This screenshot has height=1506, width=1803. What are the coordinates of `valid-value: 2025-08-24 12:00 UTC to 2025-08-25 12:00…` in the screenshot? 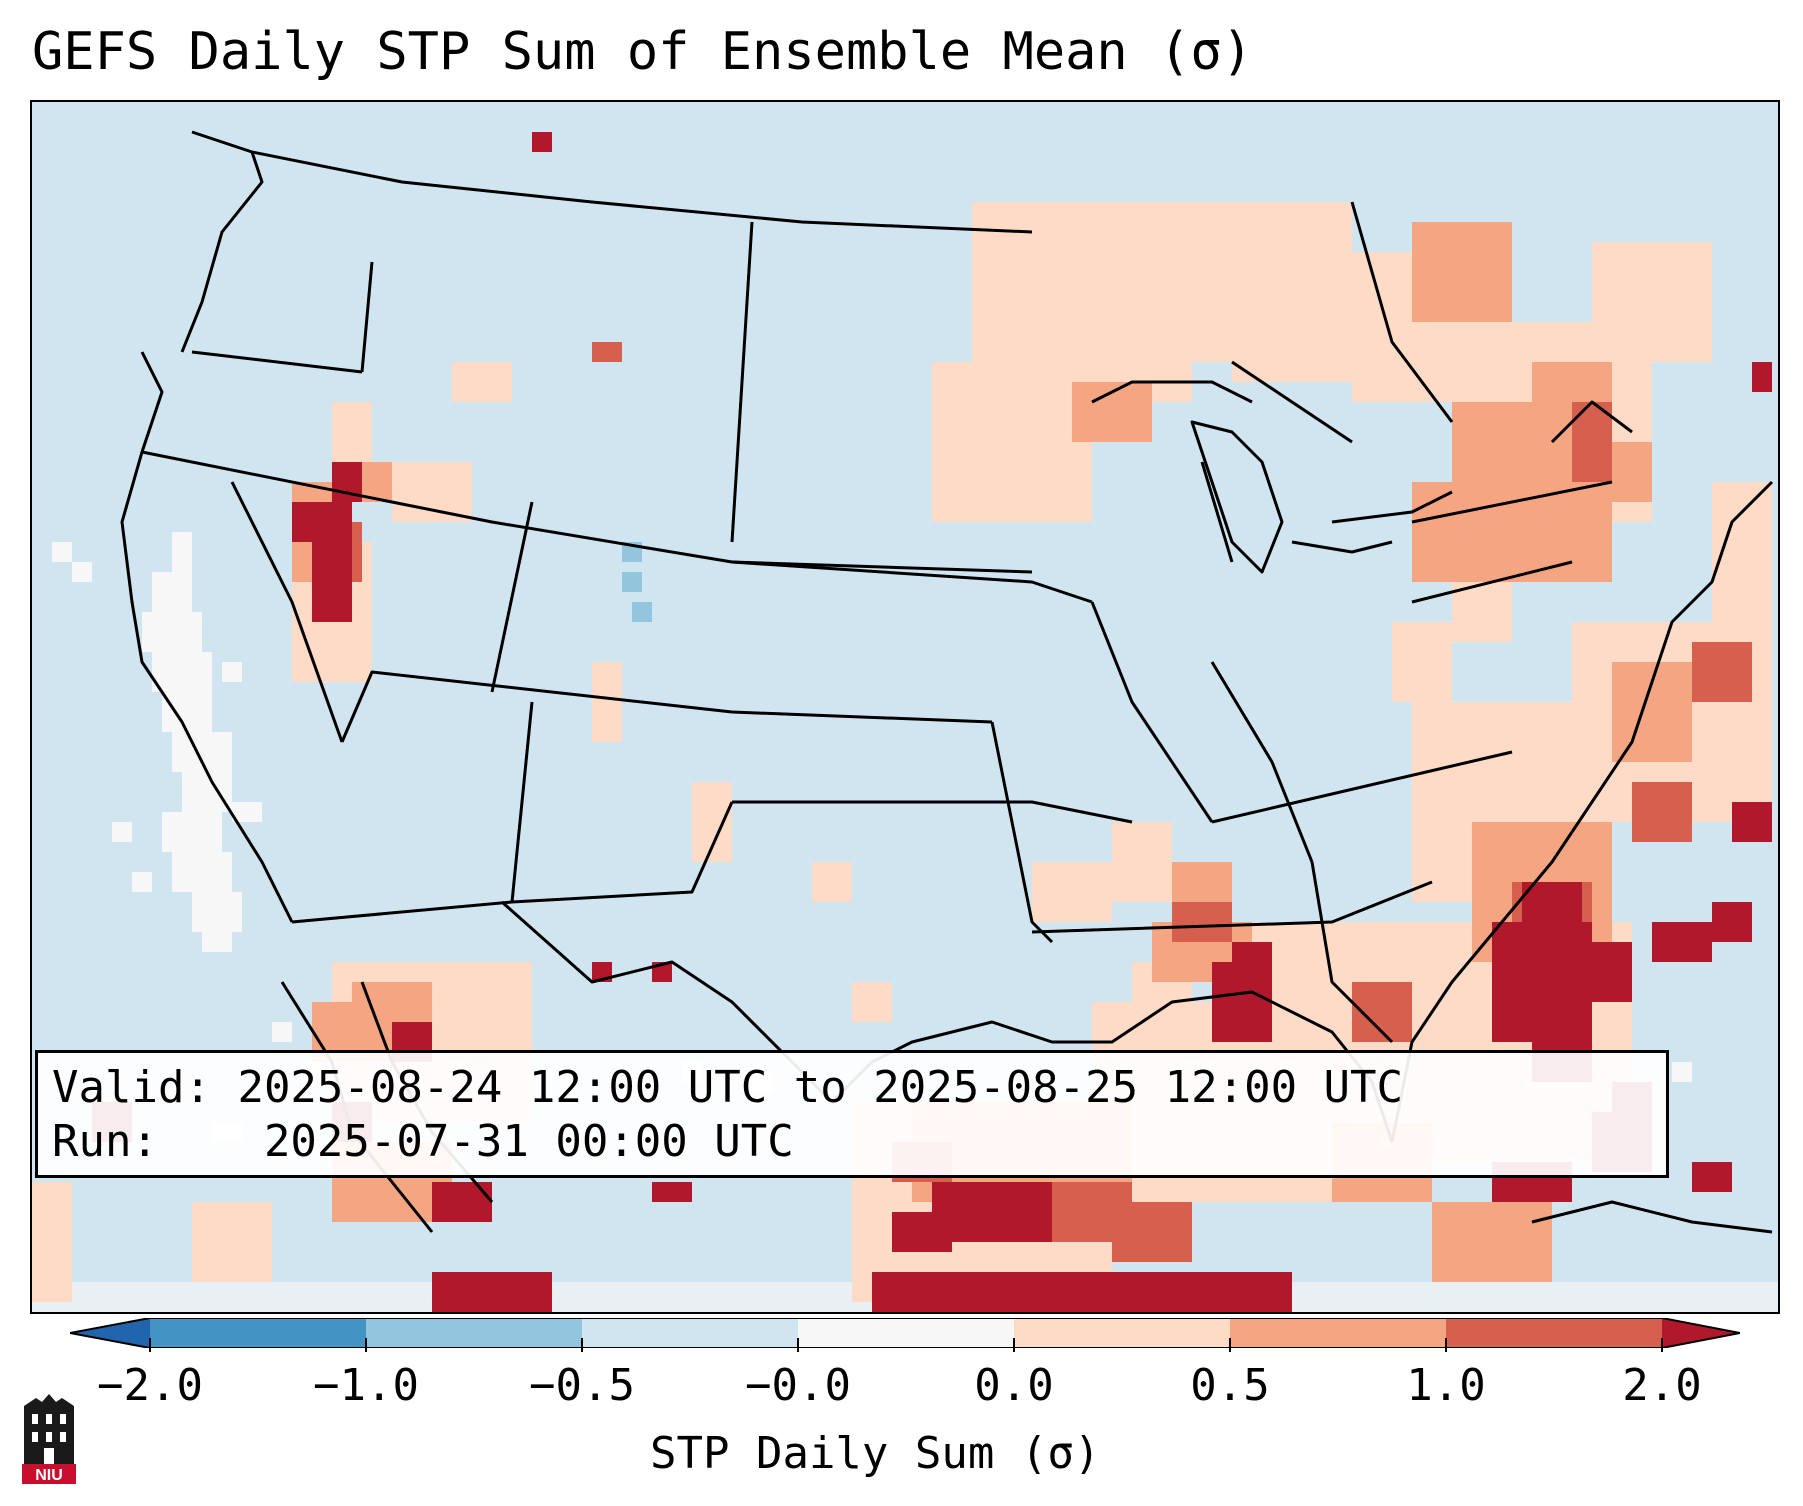 It's located at (820, 1087).